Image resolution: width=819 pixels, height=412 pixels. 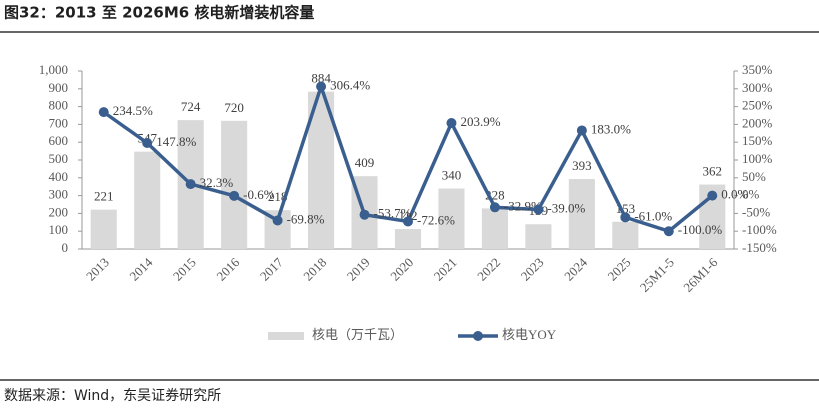 I want to click on x-tick-label: 2025, so click(x=619, y=269).